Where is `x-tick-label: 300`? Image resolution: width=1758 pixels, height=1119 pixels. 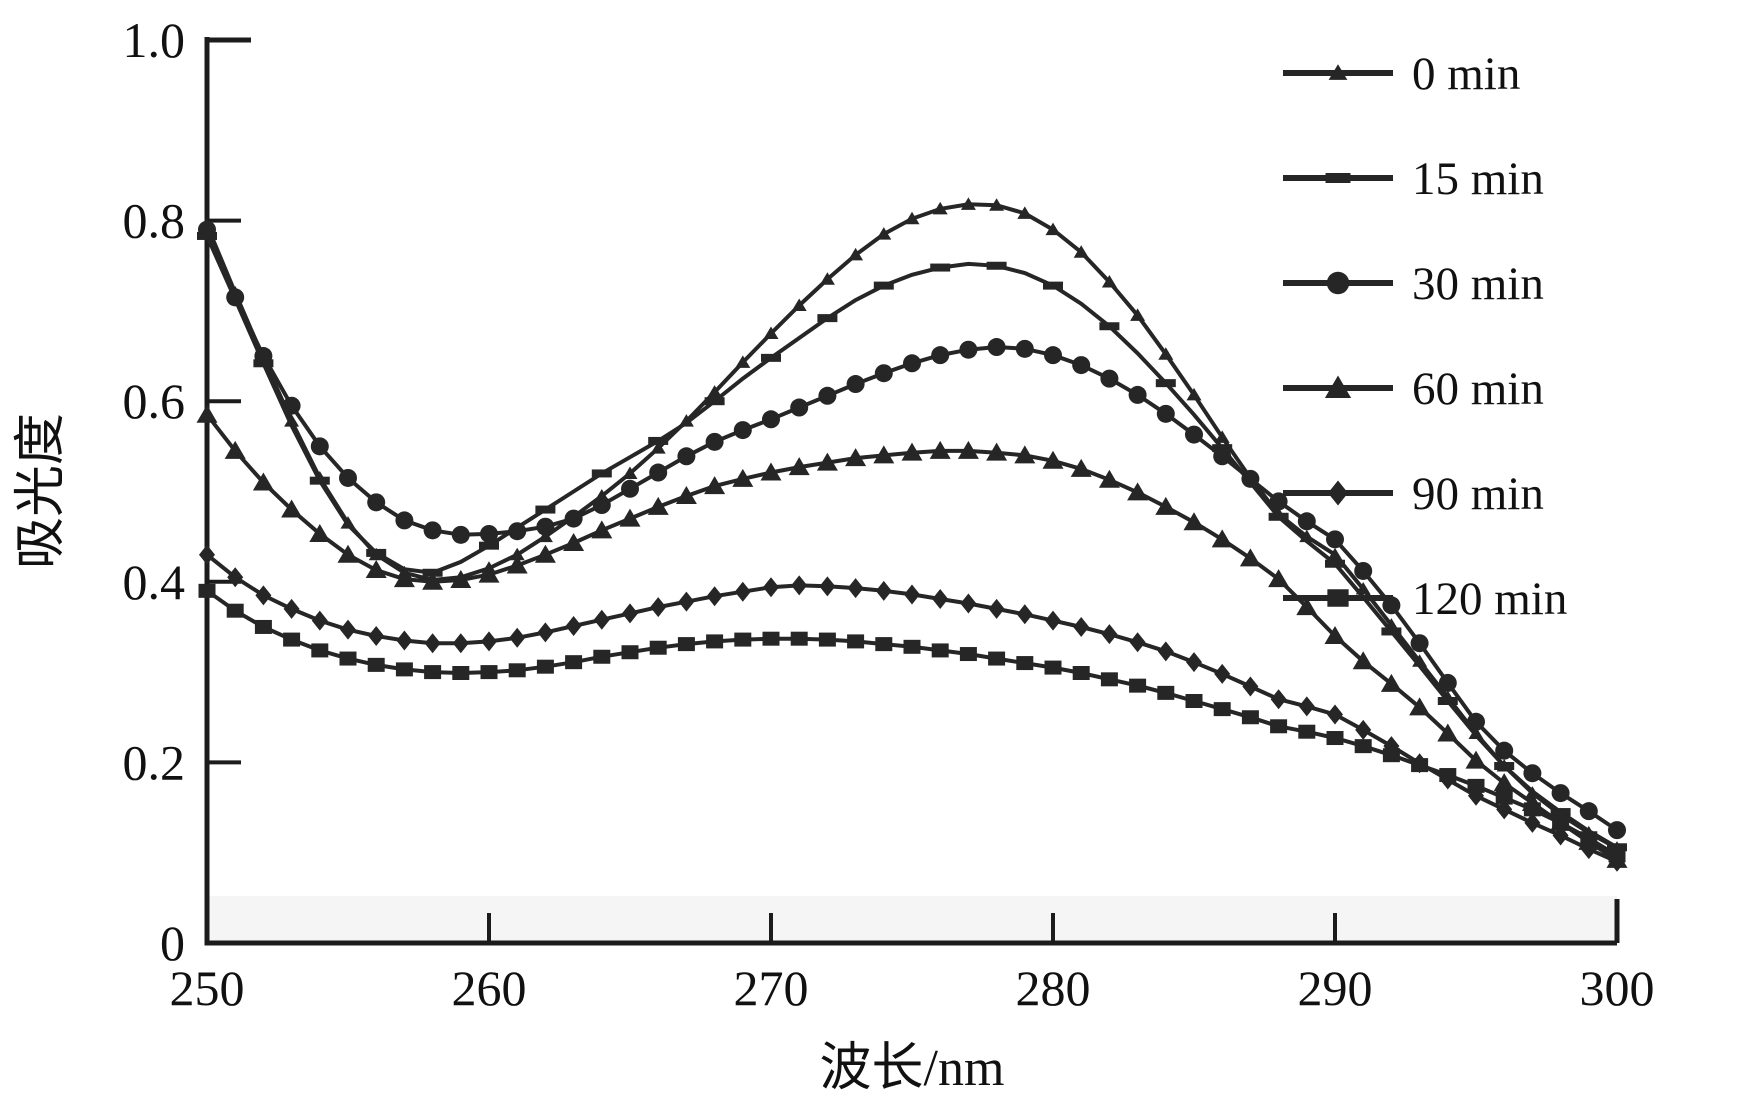 x-tick-label: 300 is located at coordinates (1617, 988).